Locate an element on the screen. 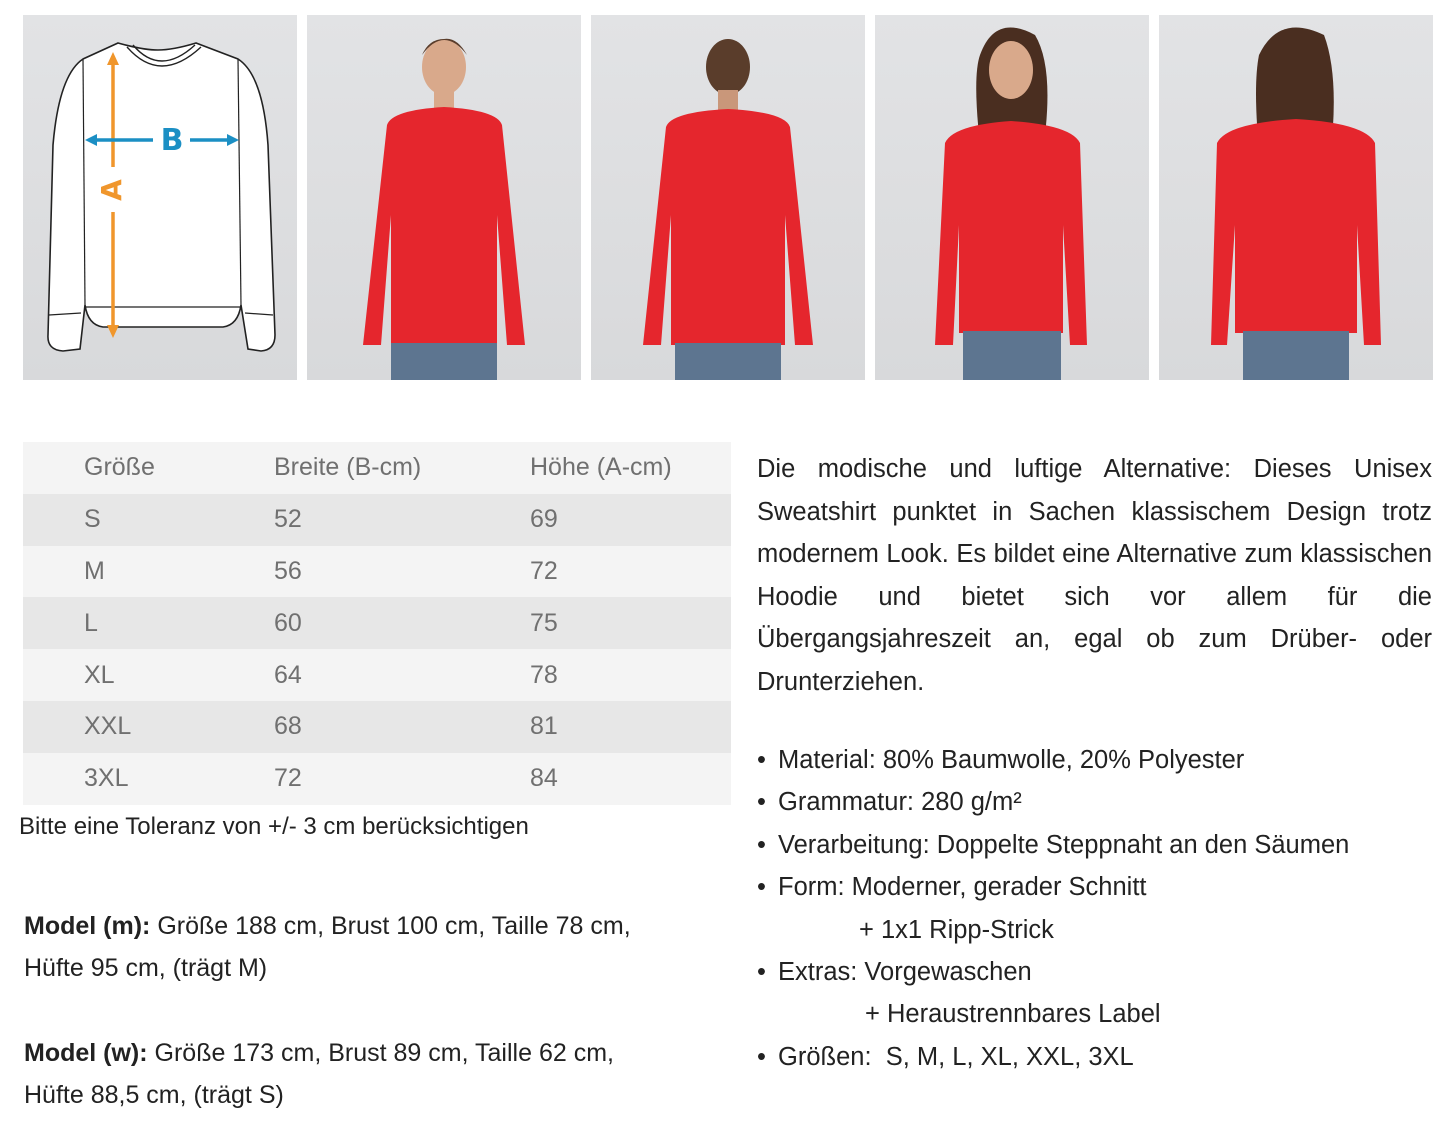  cell-height: 69 is located at coordinates (544, 519).